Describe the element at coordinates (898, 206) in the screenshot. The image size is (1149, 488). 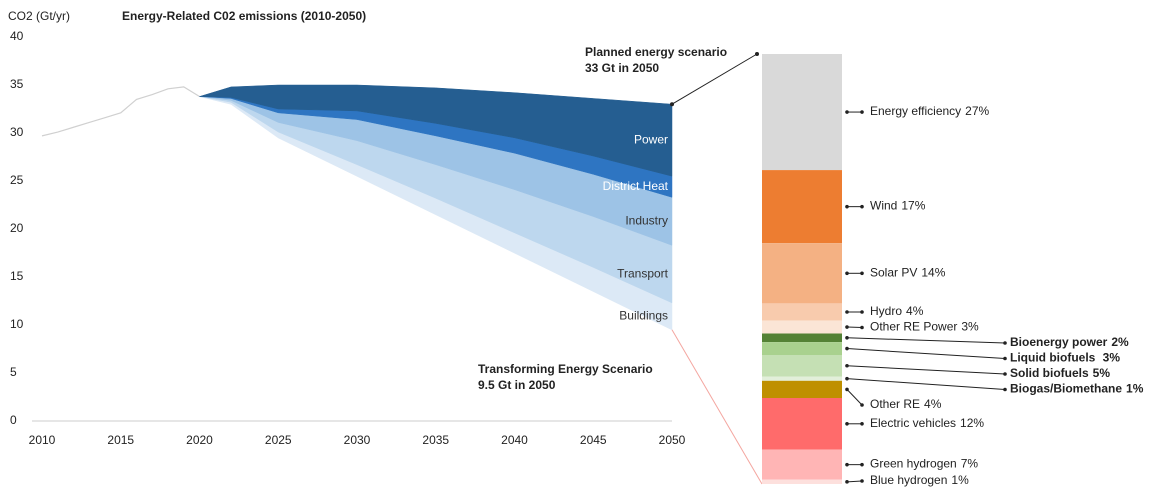
I see `segment-label: Wind 17%` at that location.